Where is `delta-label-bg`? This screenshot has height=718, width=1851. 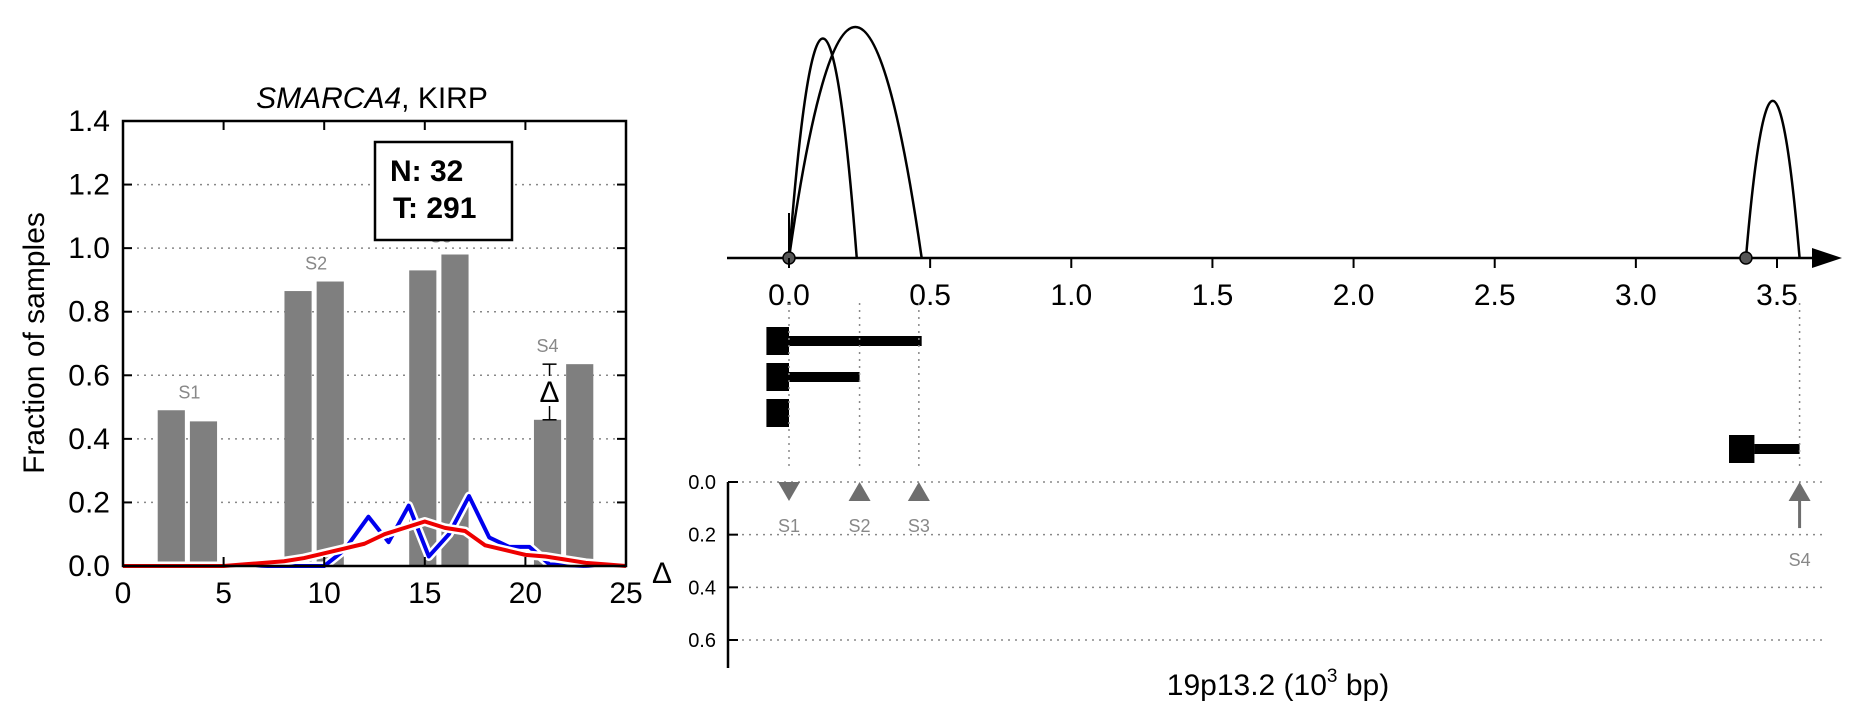
delta-label-bg is located at coordinates (549, 390).